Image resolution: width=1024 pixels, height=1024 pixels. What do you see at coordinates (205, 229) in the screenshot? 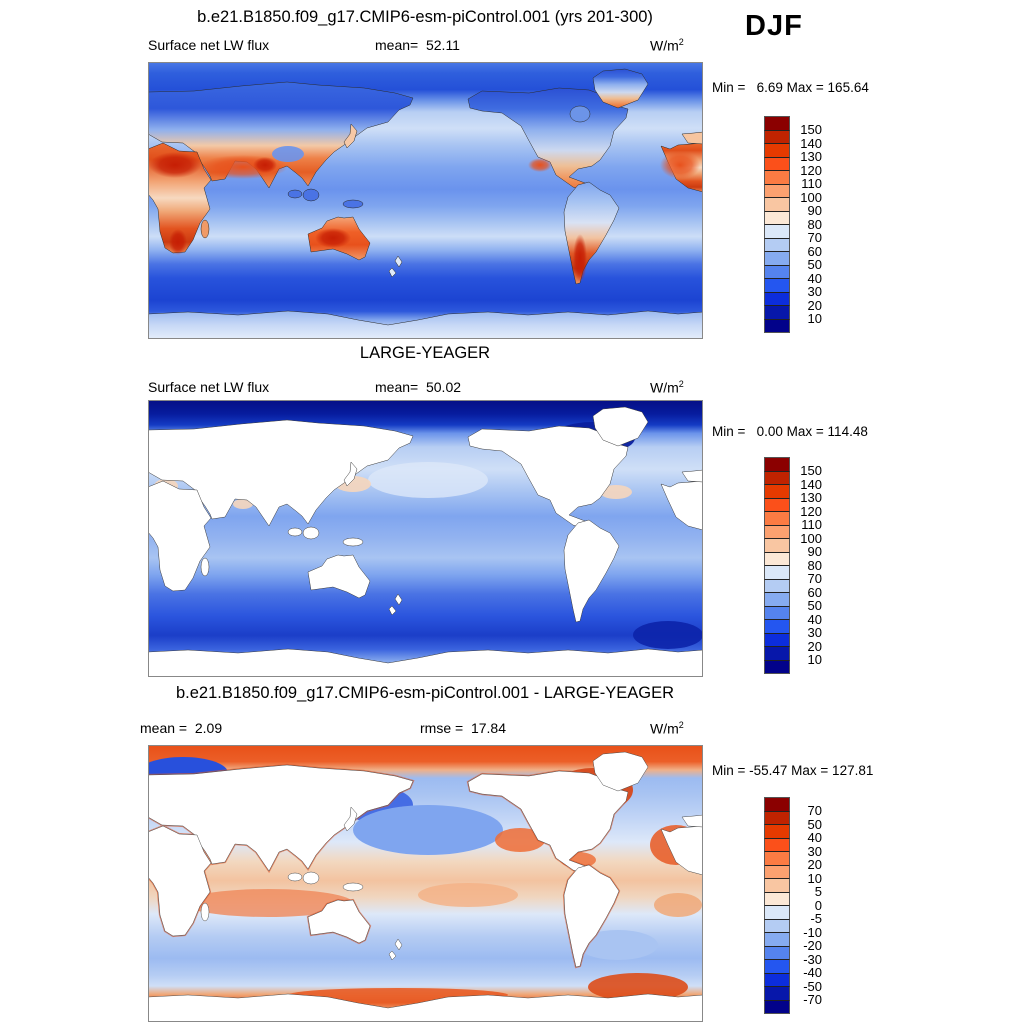
I see `map1-madagascar` at bounding box center [205, 229].